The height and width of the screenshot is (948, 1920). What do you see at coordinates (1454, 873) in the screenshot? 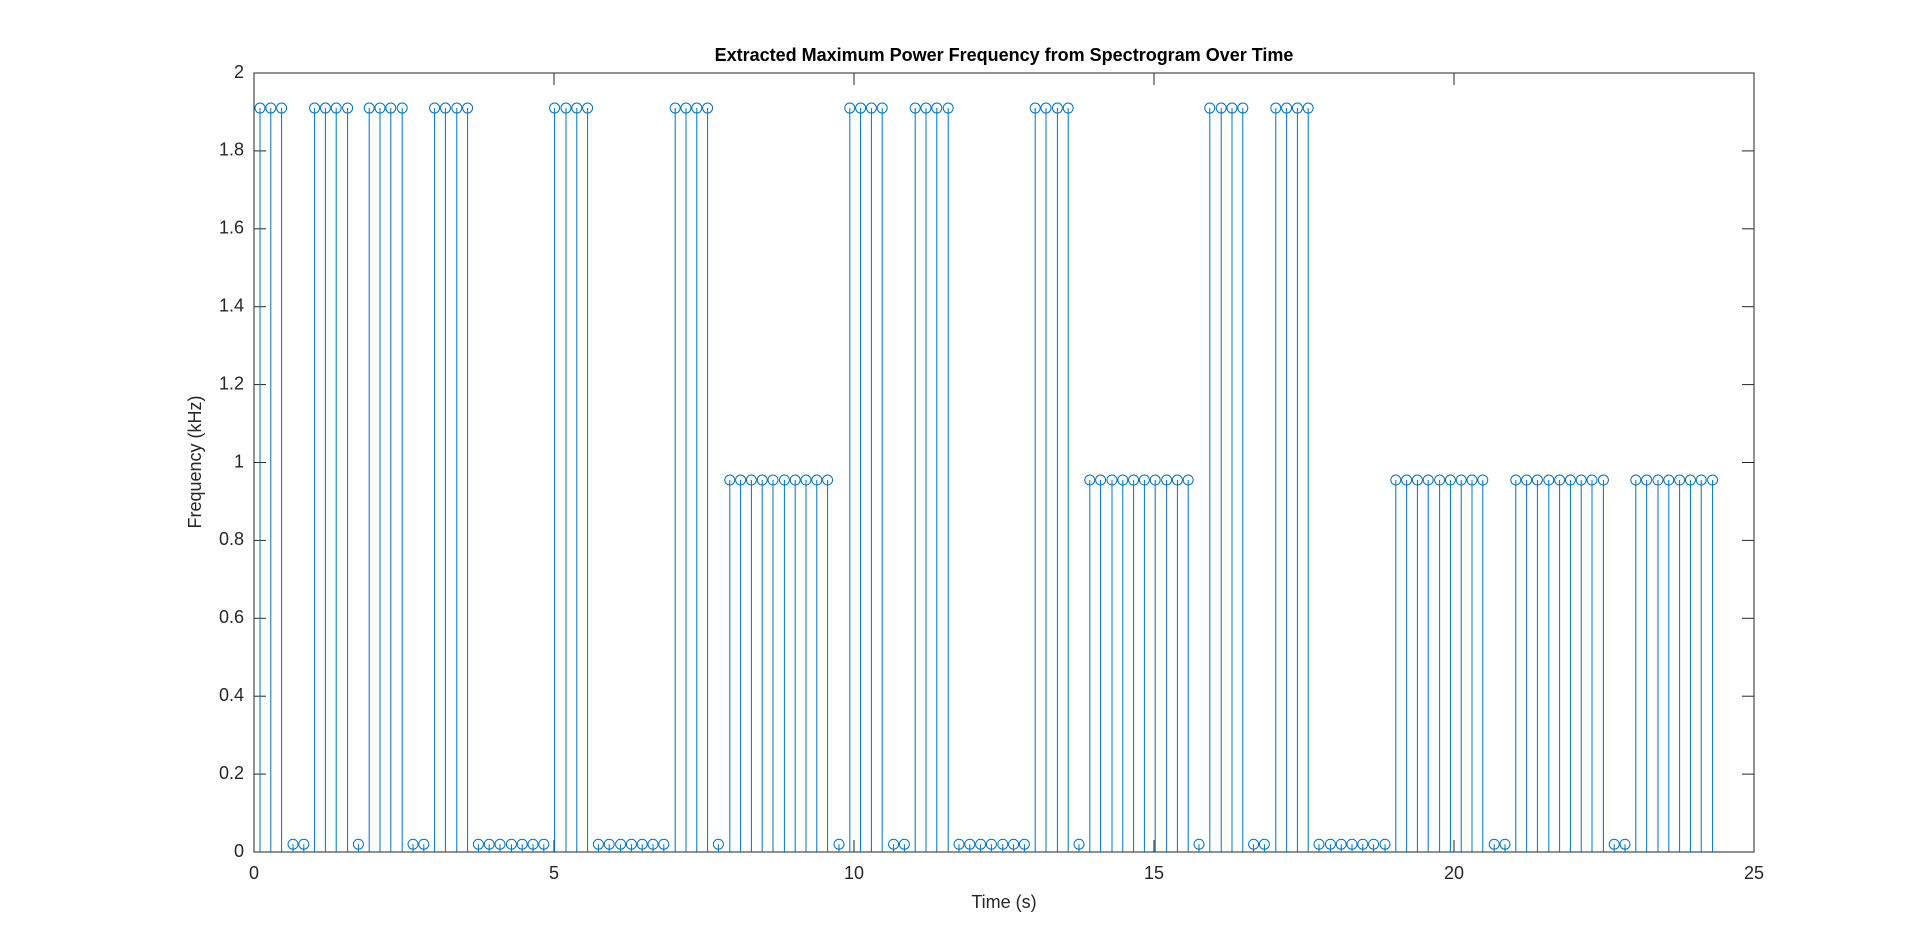
I see `x-tick-label: 20` at bounding box center [1454, 873].